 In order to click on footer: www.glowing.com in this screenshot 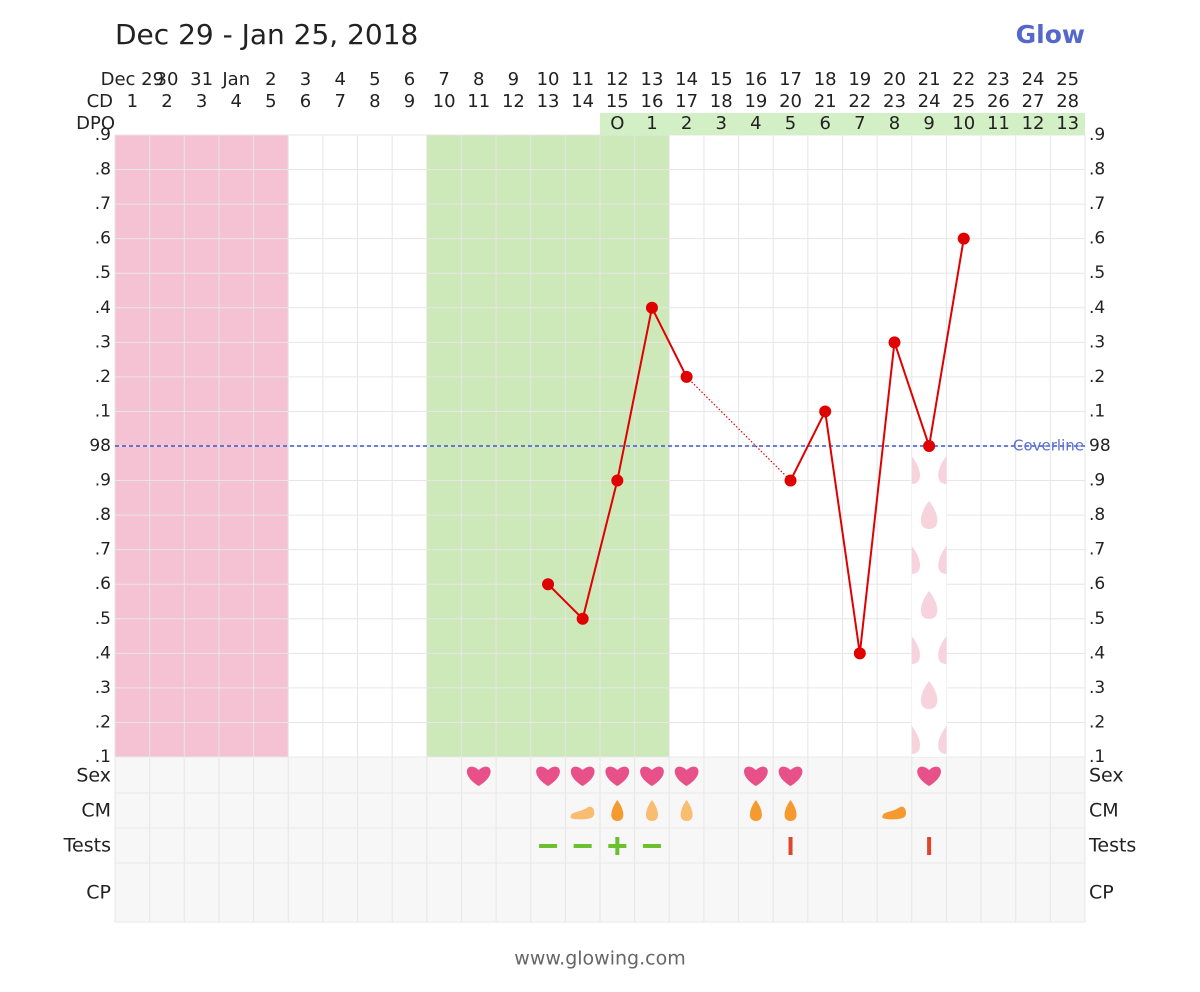, I will do `click(599, 959)`.